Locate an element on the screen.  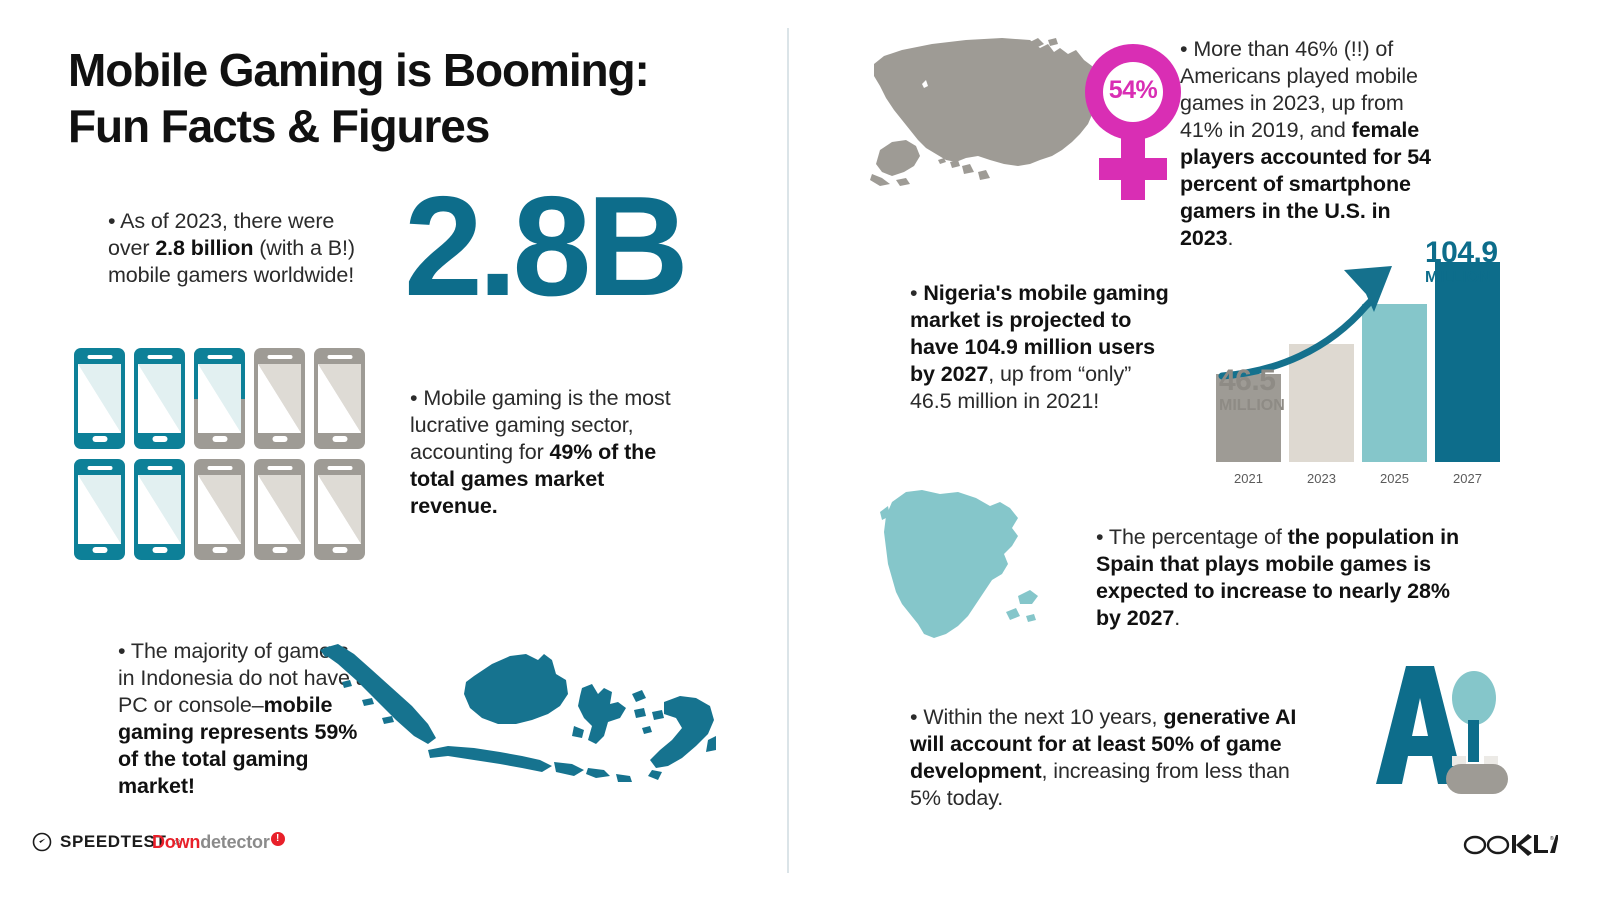
stat-spain-text-2: . is located at coordinates (1177, 618).